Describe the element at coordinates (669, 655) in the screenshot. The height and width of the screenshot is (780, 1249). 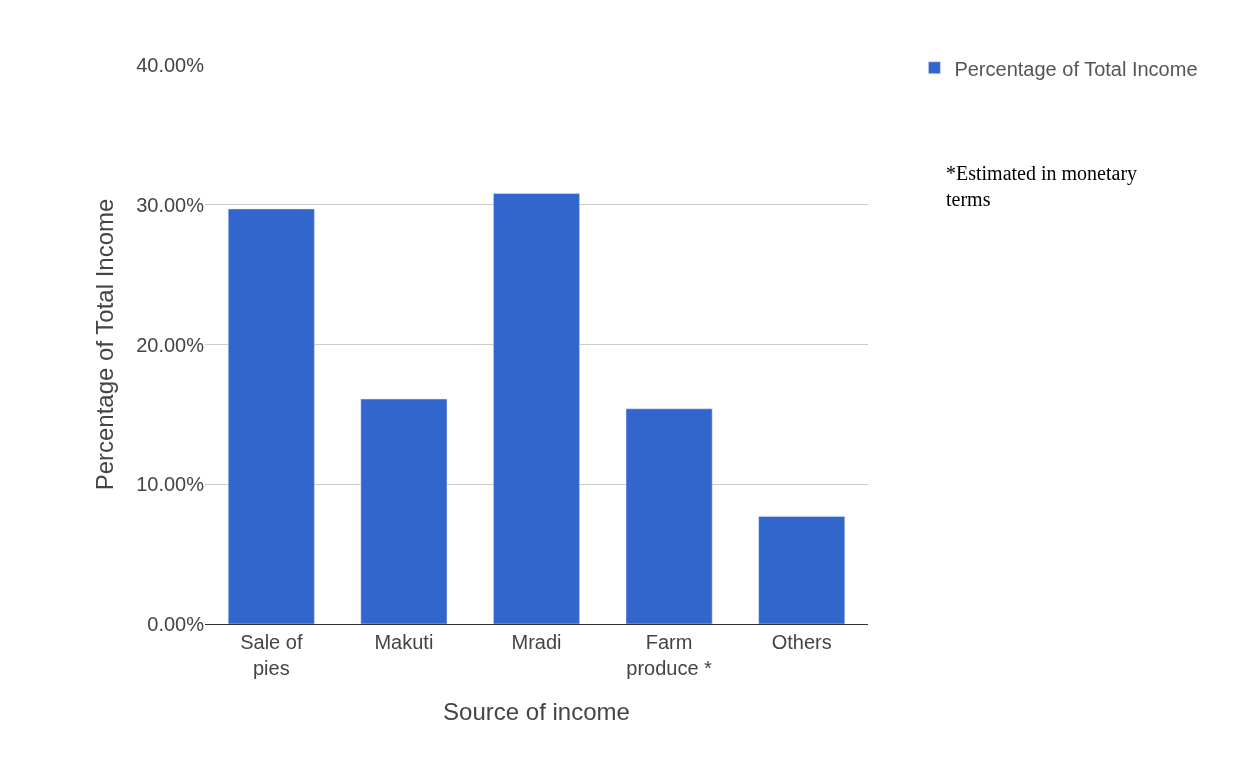
I see `x-tick-label: Farm produce *` at that location.